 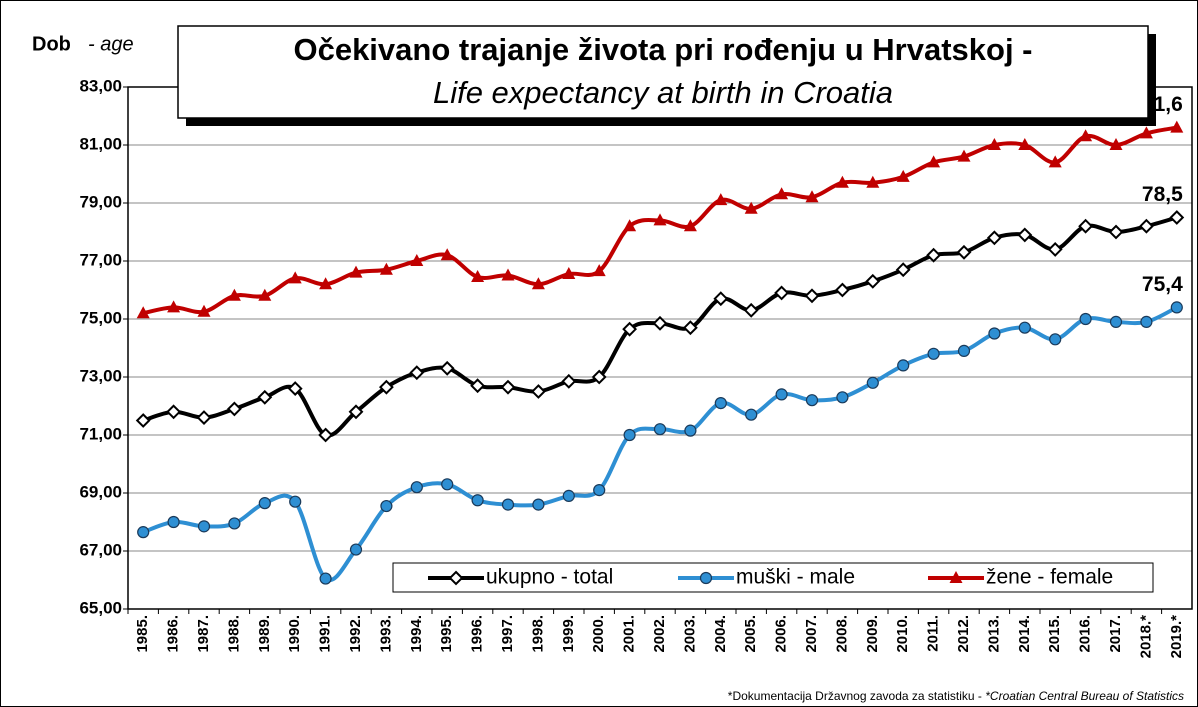 I want to click on x-tick-label: 2012., so click(x=963, y=634).